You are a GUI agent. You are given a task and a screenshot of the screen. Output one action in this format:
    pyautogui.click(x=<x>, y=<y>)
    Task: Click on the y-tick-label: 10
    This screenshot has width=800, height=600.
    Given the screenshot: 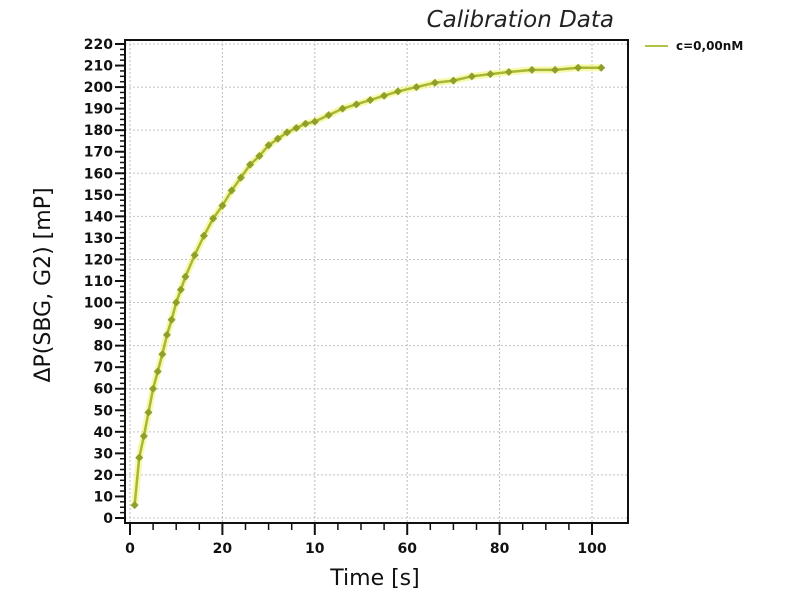 What is the action you would take?
    pyautogui.click(x=104, y=497)
    